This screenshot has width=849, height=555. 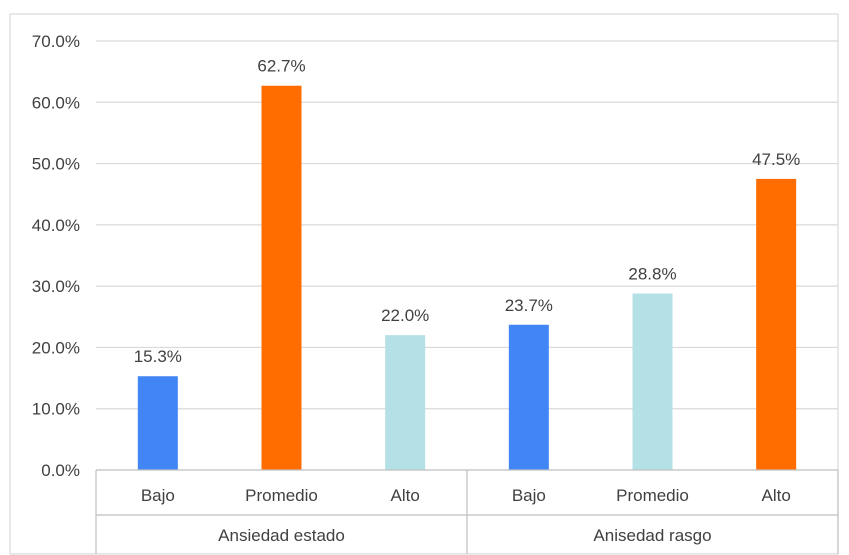 I want to click on data-label: 62.7%, so click(x=281, y=66).